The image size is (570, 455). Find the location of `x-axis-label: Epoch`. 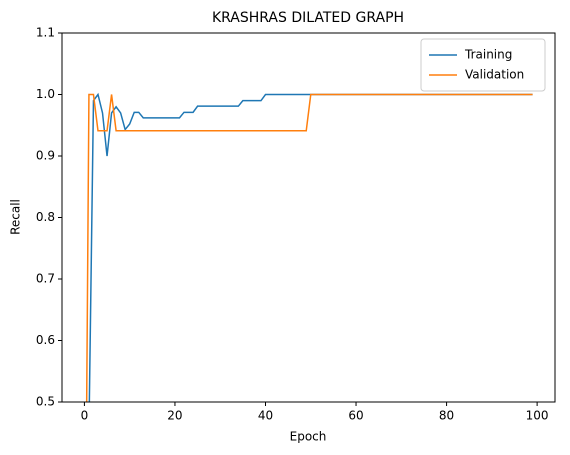

x-axis-label: Epoch is located at coordinates (308, 437).